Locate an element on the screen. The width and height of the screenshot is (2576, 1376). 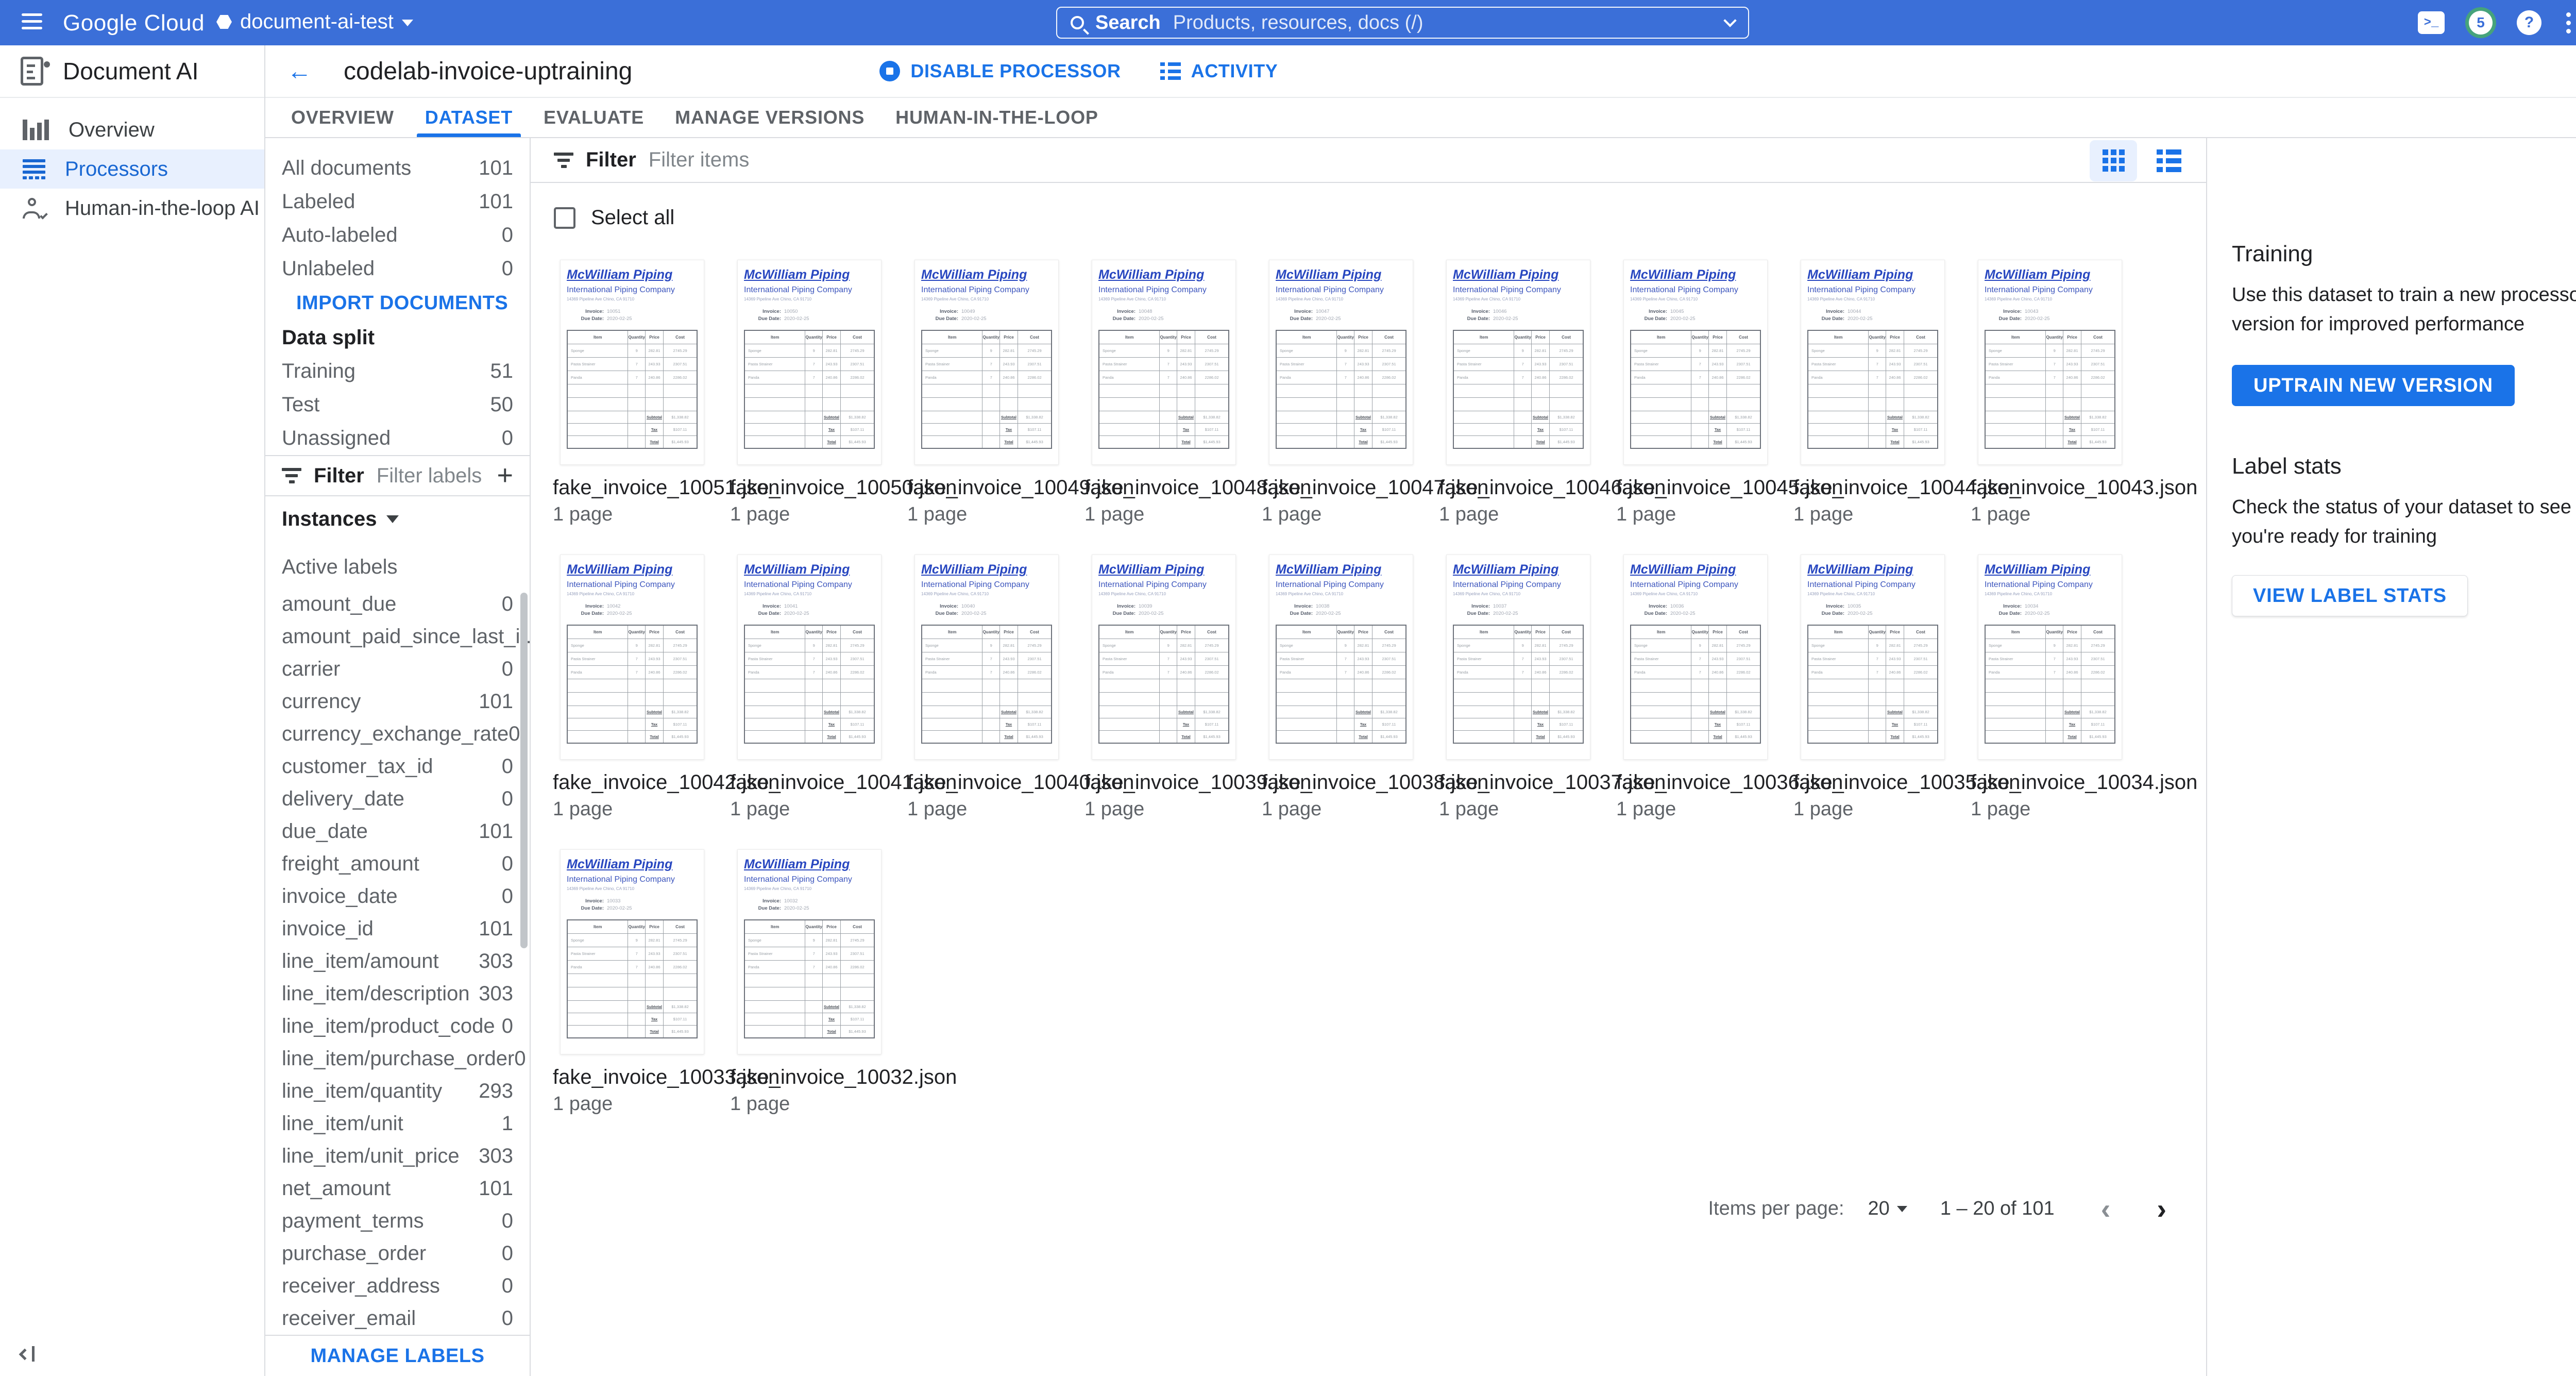
notifications-badge: 5 is located at coordinates (2480, 22).